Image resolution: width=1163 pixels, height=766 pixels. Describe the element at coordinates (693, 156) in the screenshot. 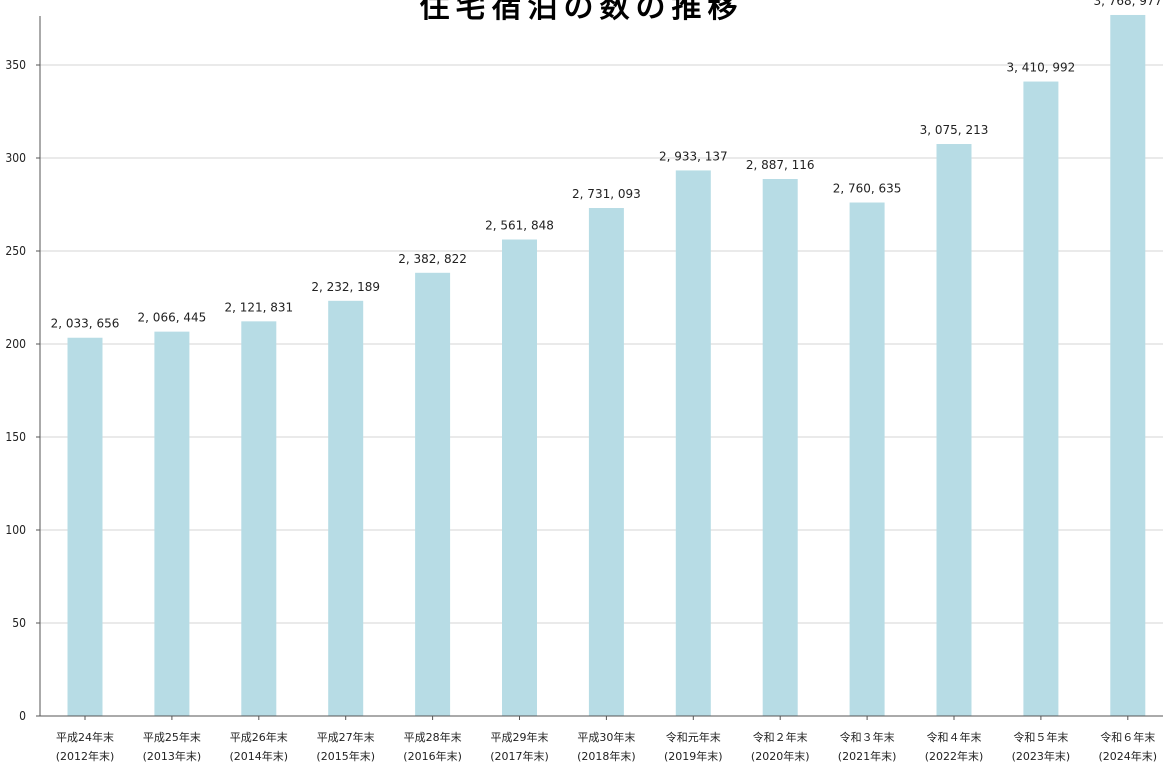

I see `data-label: 2, 933, 137` at that location.